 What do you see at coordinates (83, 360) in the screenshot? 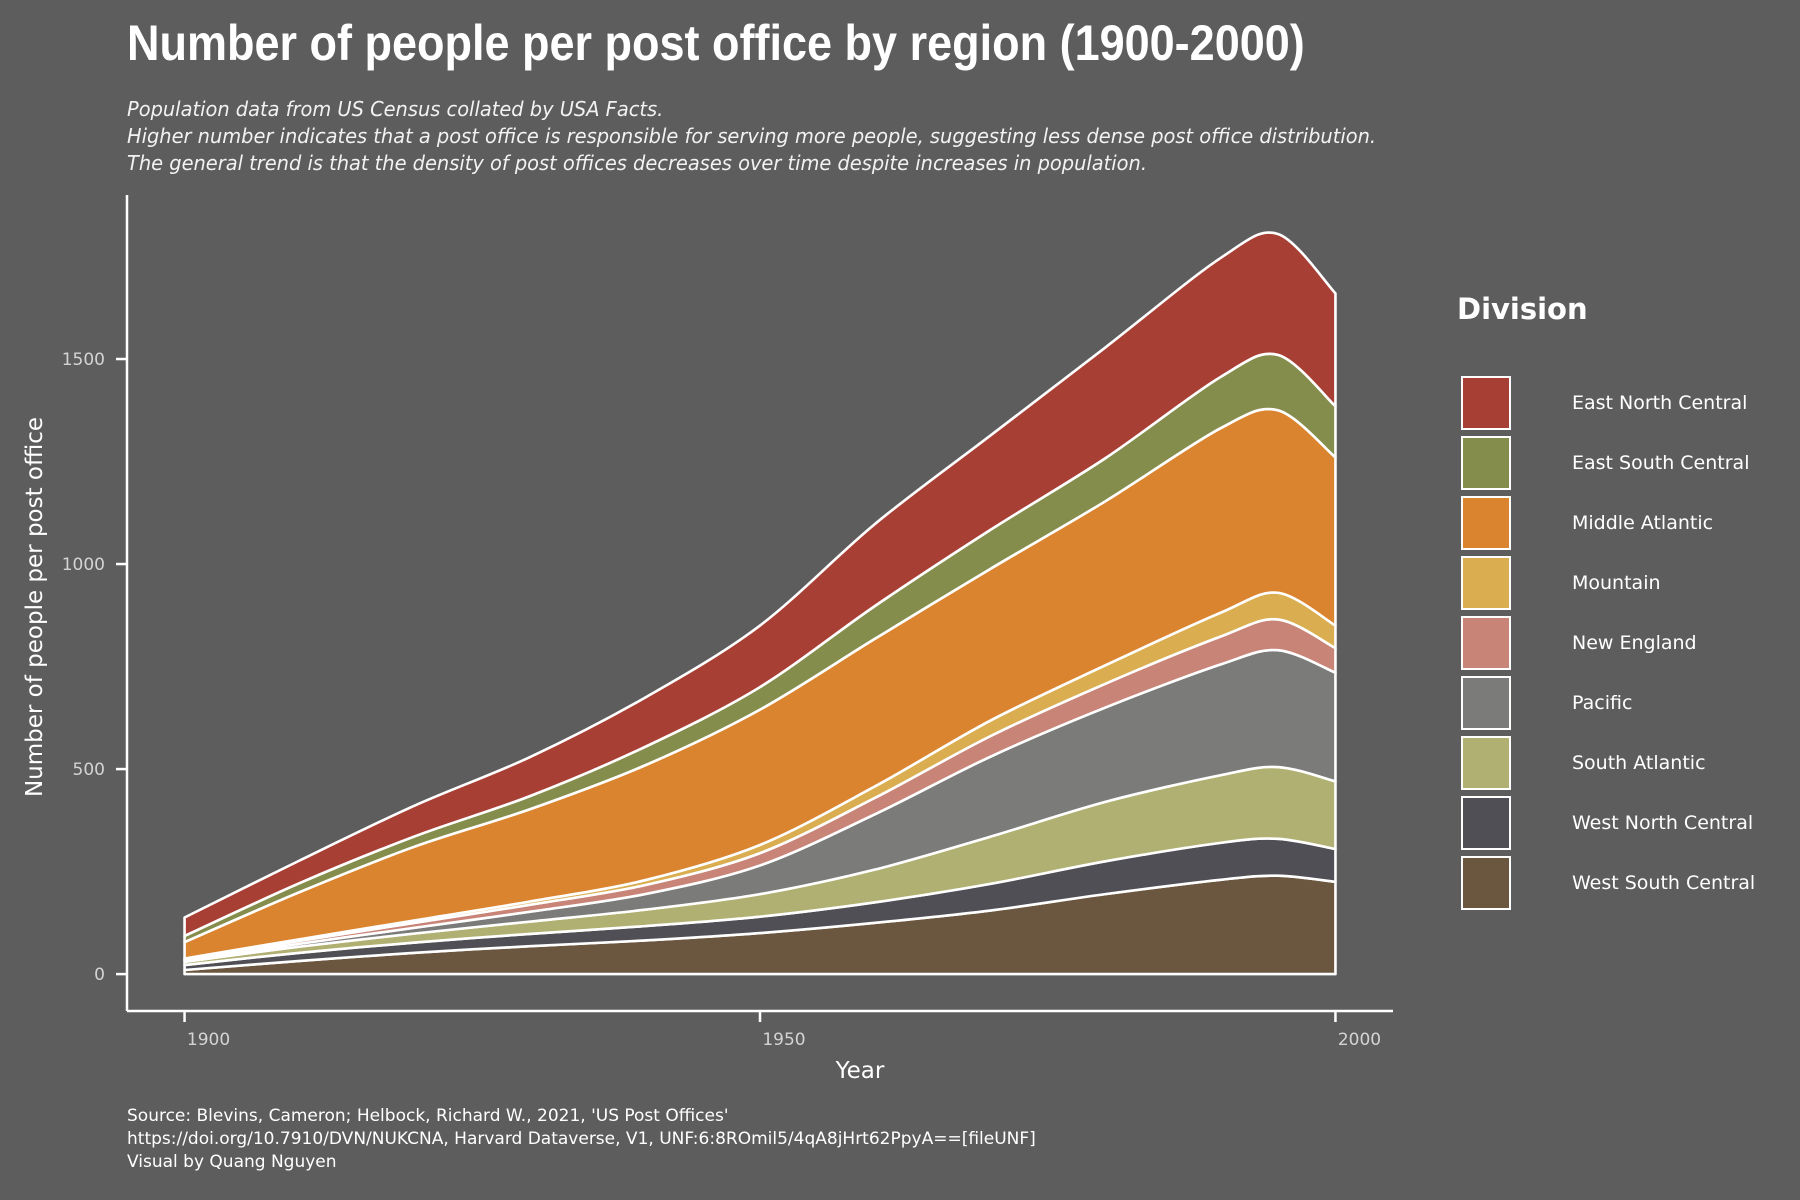
I see `y-tick-label: 1500` at bounding box center [83, 360].